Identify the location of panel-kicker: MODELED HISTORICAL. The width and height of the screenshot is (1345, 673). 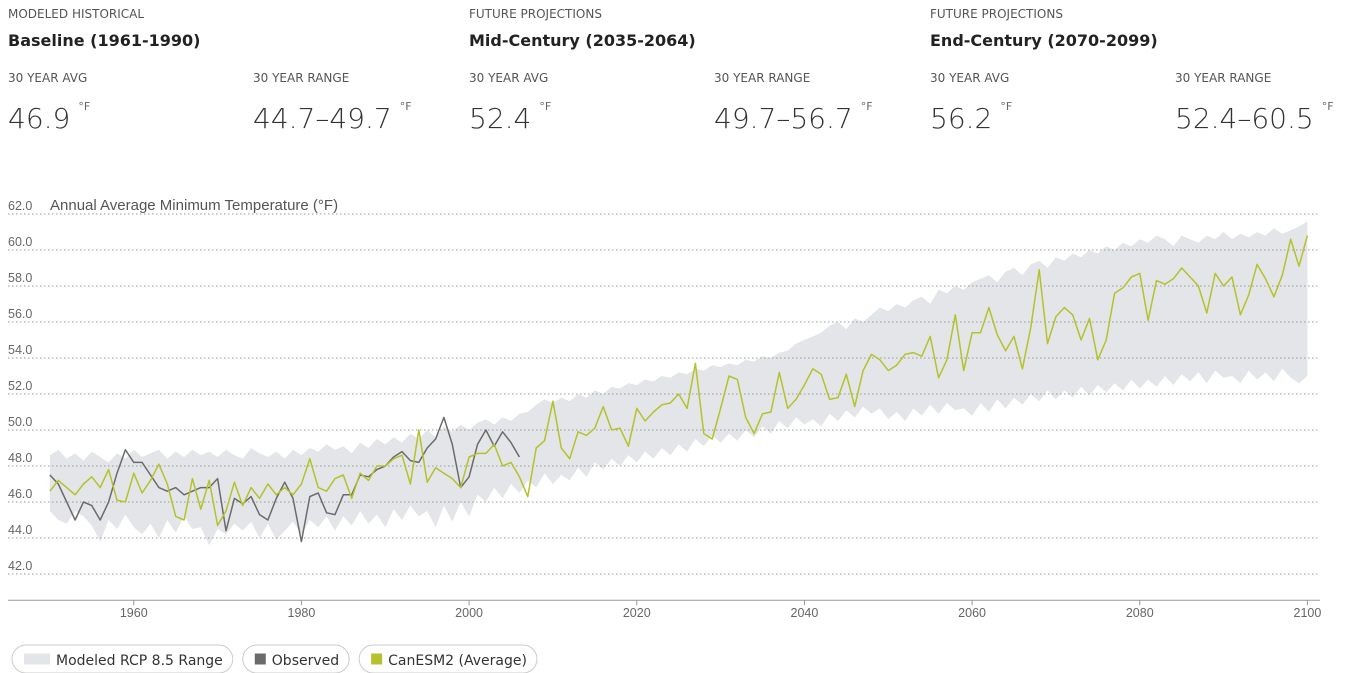
(76, 14).